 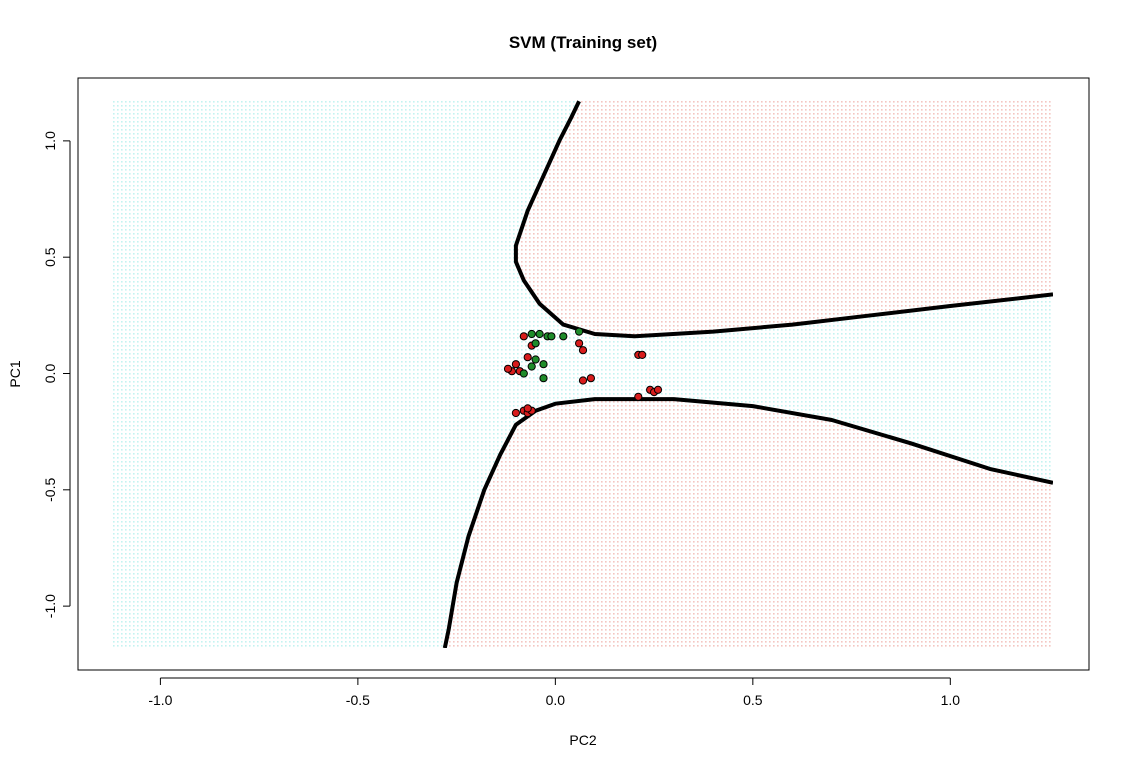 I want to click on x-axis-label: PC2, so click(x=582, y=740).